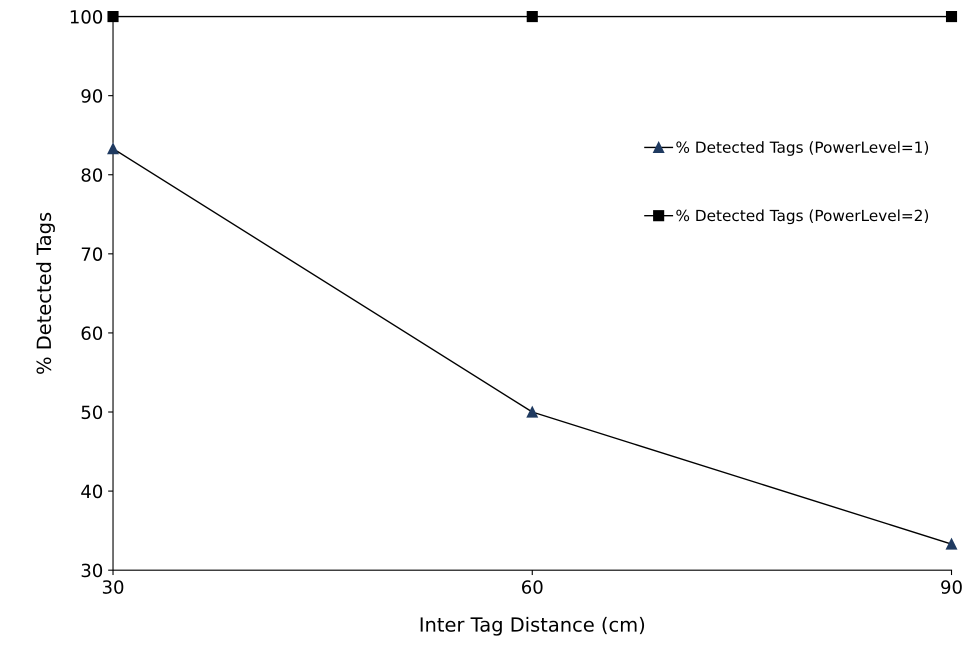  Describe the element at coordinates (532, 587) in the screenshot. I see `x-tick-label: 60` at that location.